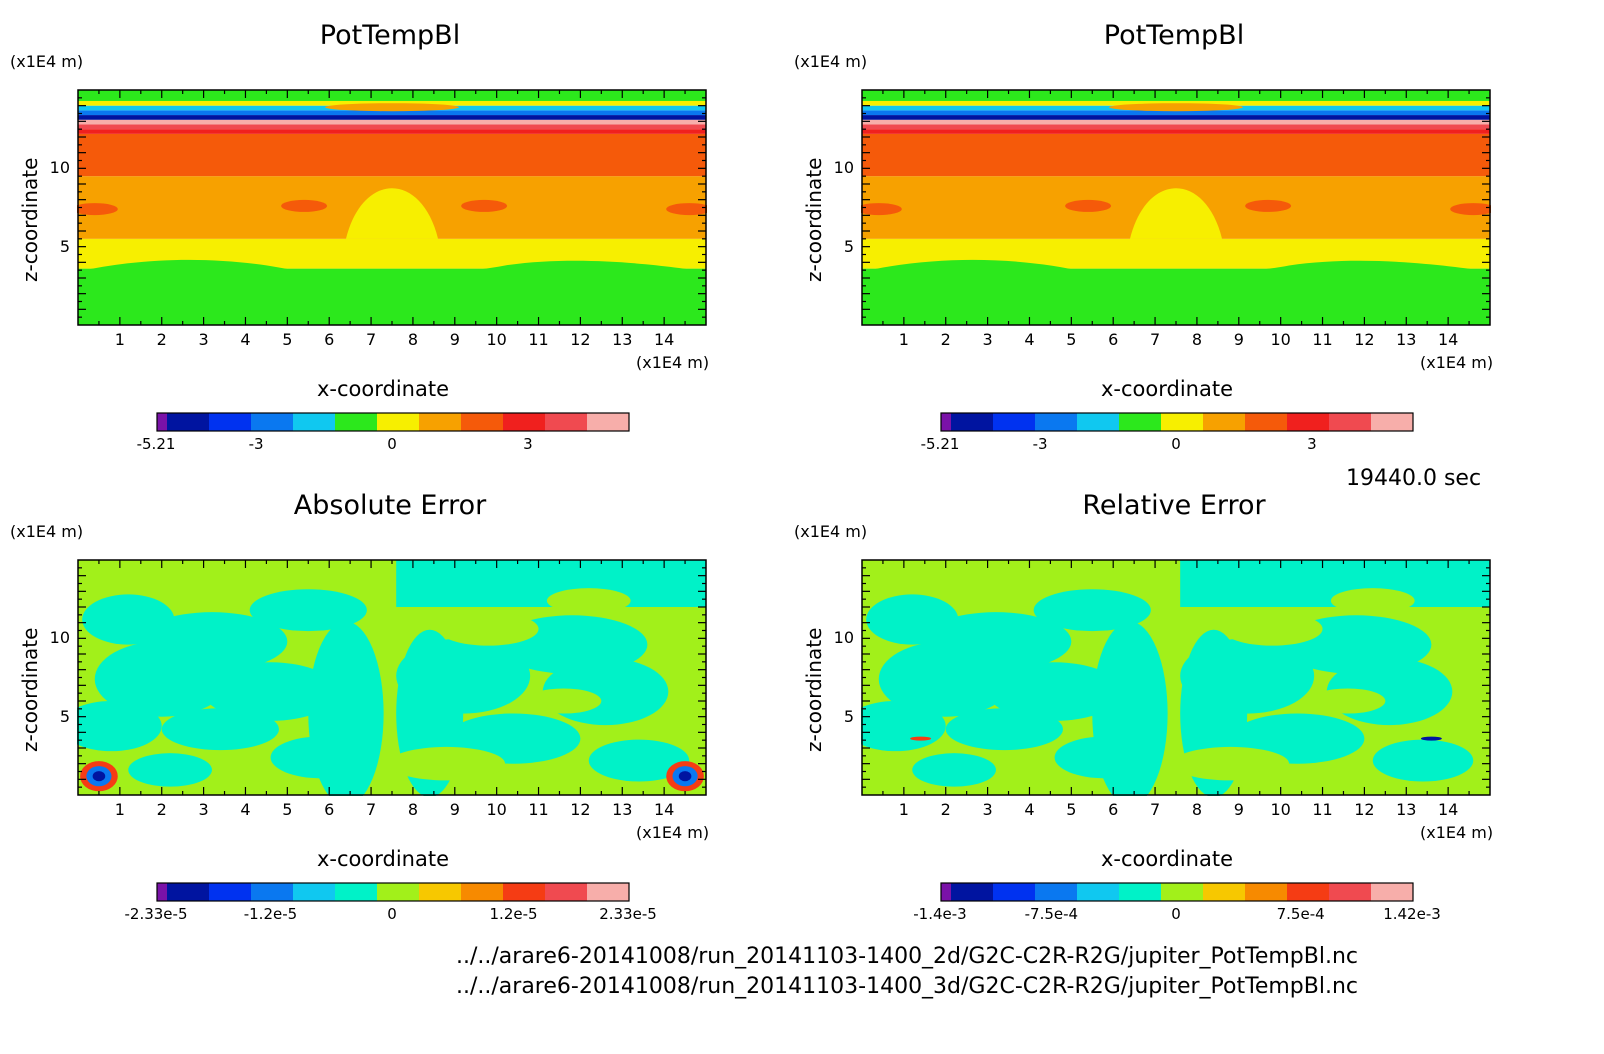  Describe the element at coordinates (270, 914) in the screenshot. I see `colorbar-tick-label: -1.2e-5` at that location.